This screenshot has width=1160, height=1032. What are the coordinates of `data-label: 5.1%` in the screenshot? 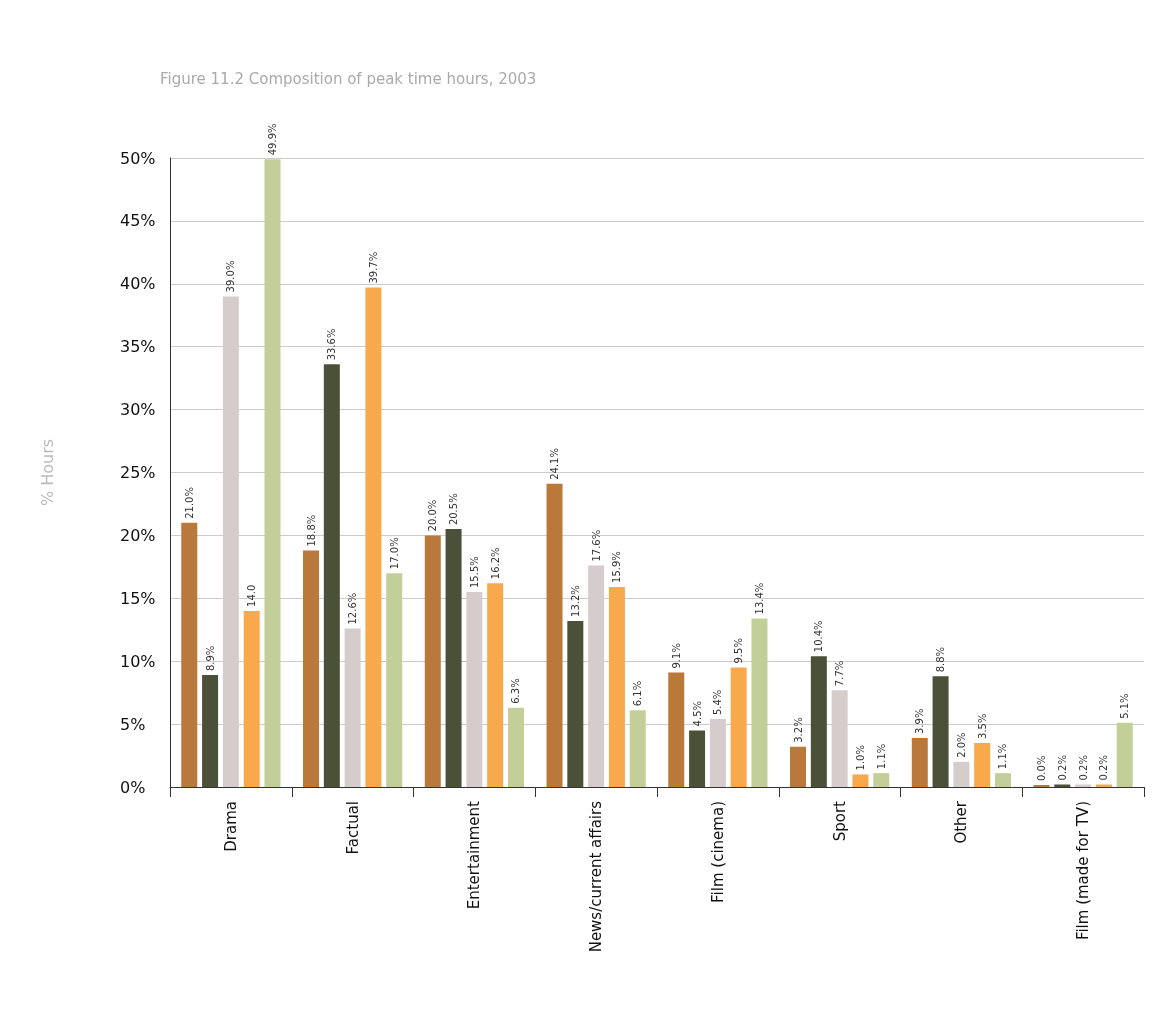 It's located at (1125, 706).